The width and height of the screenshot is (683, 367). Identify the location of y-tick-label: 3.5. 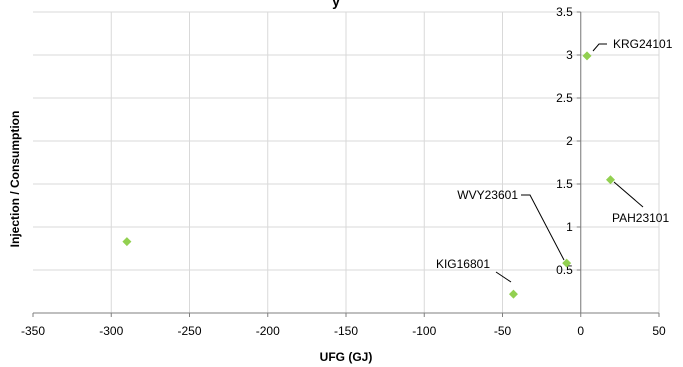
(564, 12).